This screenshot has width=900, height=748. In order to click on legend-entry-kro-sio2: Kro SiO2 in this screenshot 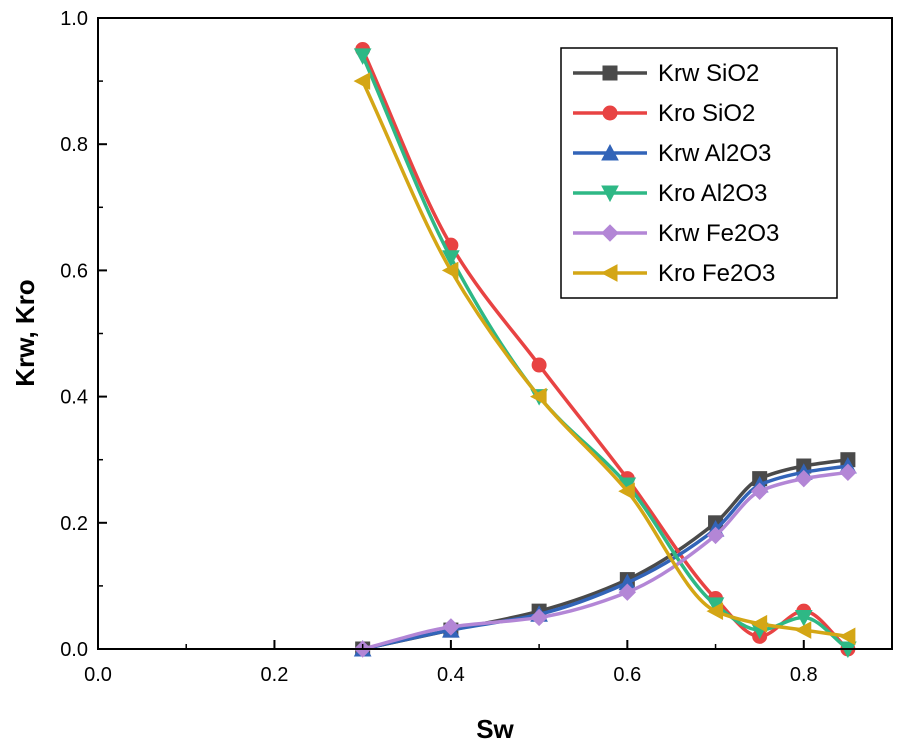, I will do `click(664, 113)`.